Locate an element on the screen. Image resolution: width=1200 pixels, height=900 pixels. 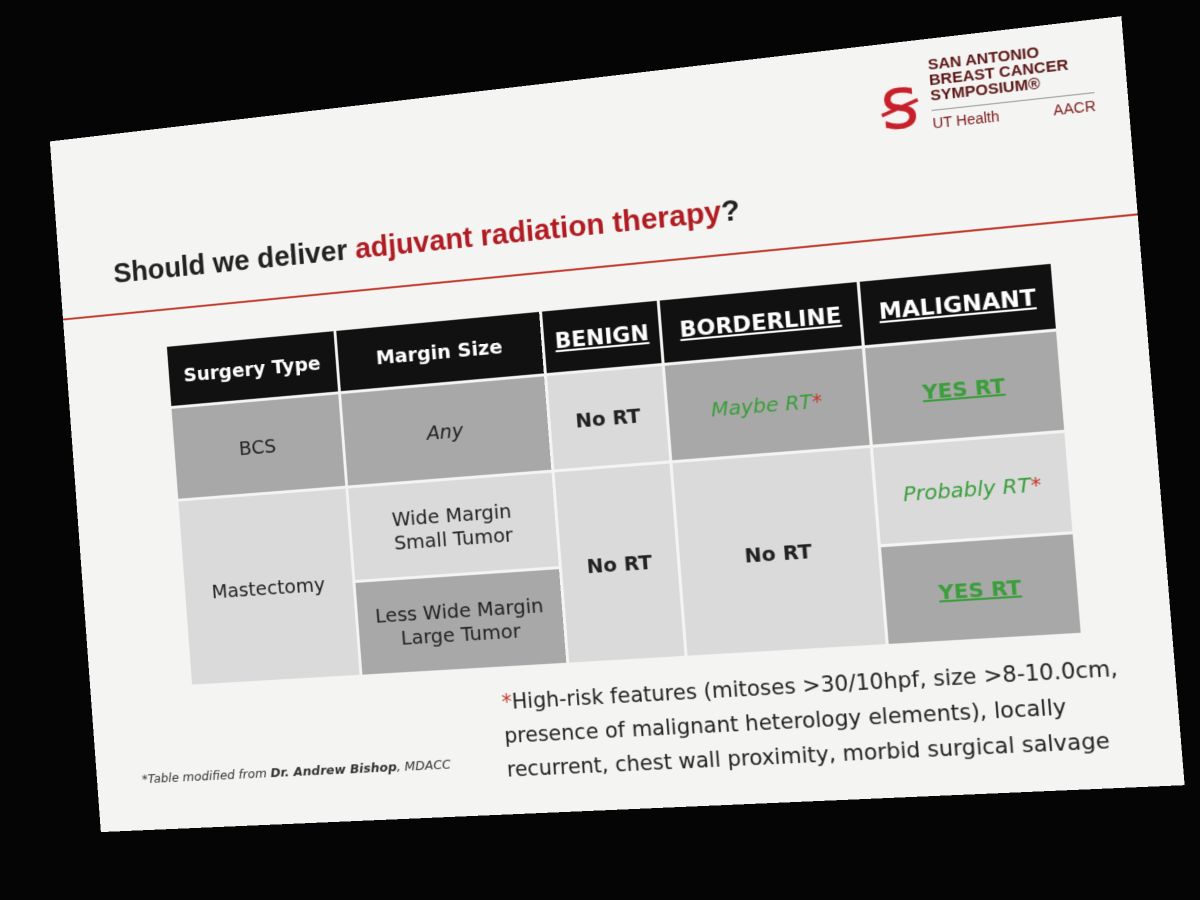
source-text: *Table modified from is located at coordinates (204, 777).